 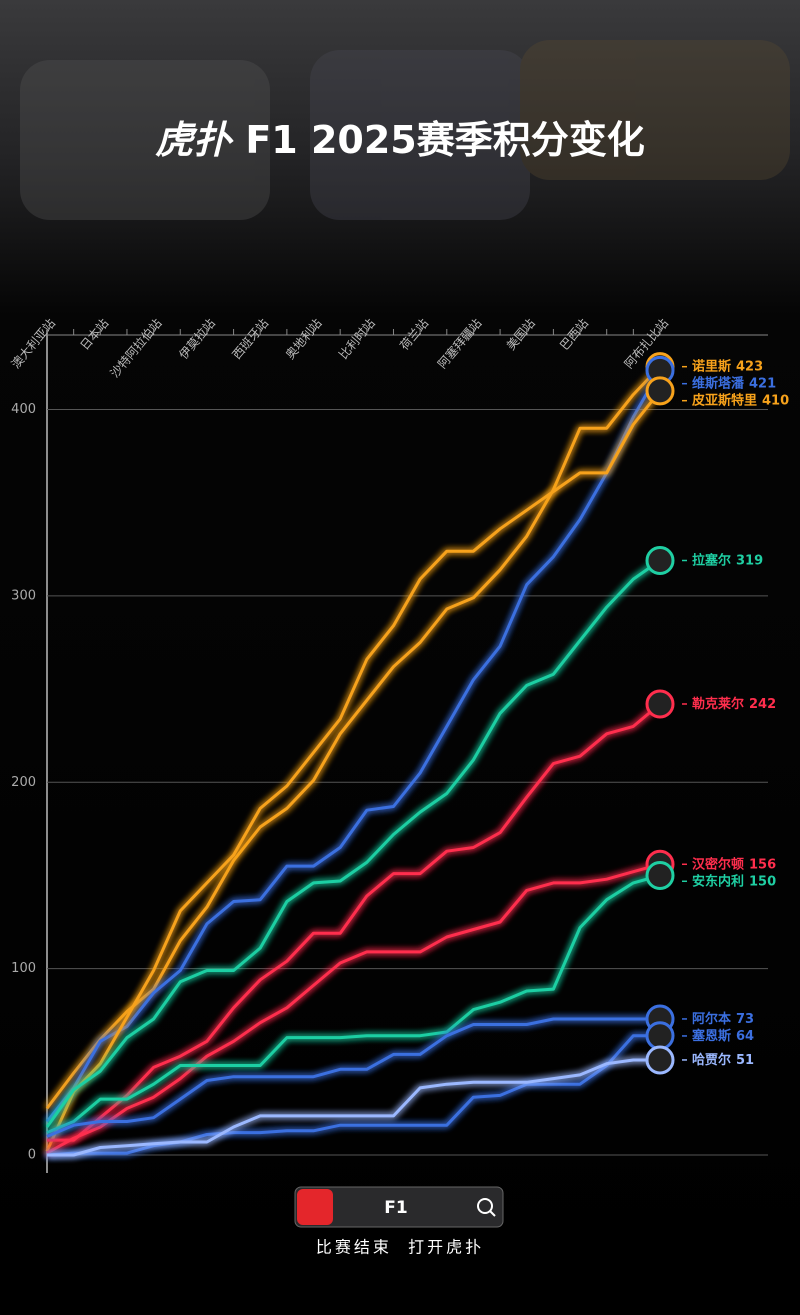 What do you see at coordinates (718, 864) in the screenshot?
I see `driver-name: 汉密尔顿` at bounding box center [718, 864].